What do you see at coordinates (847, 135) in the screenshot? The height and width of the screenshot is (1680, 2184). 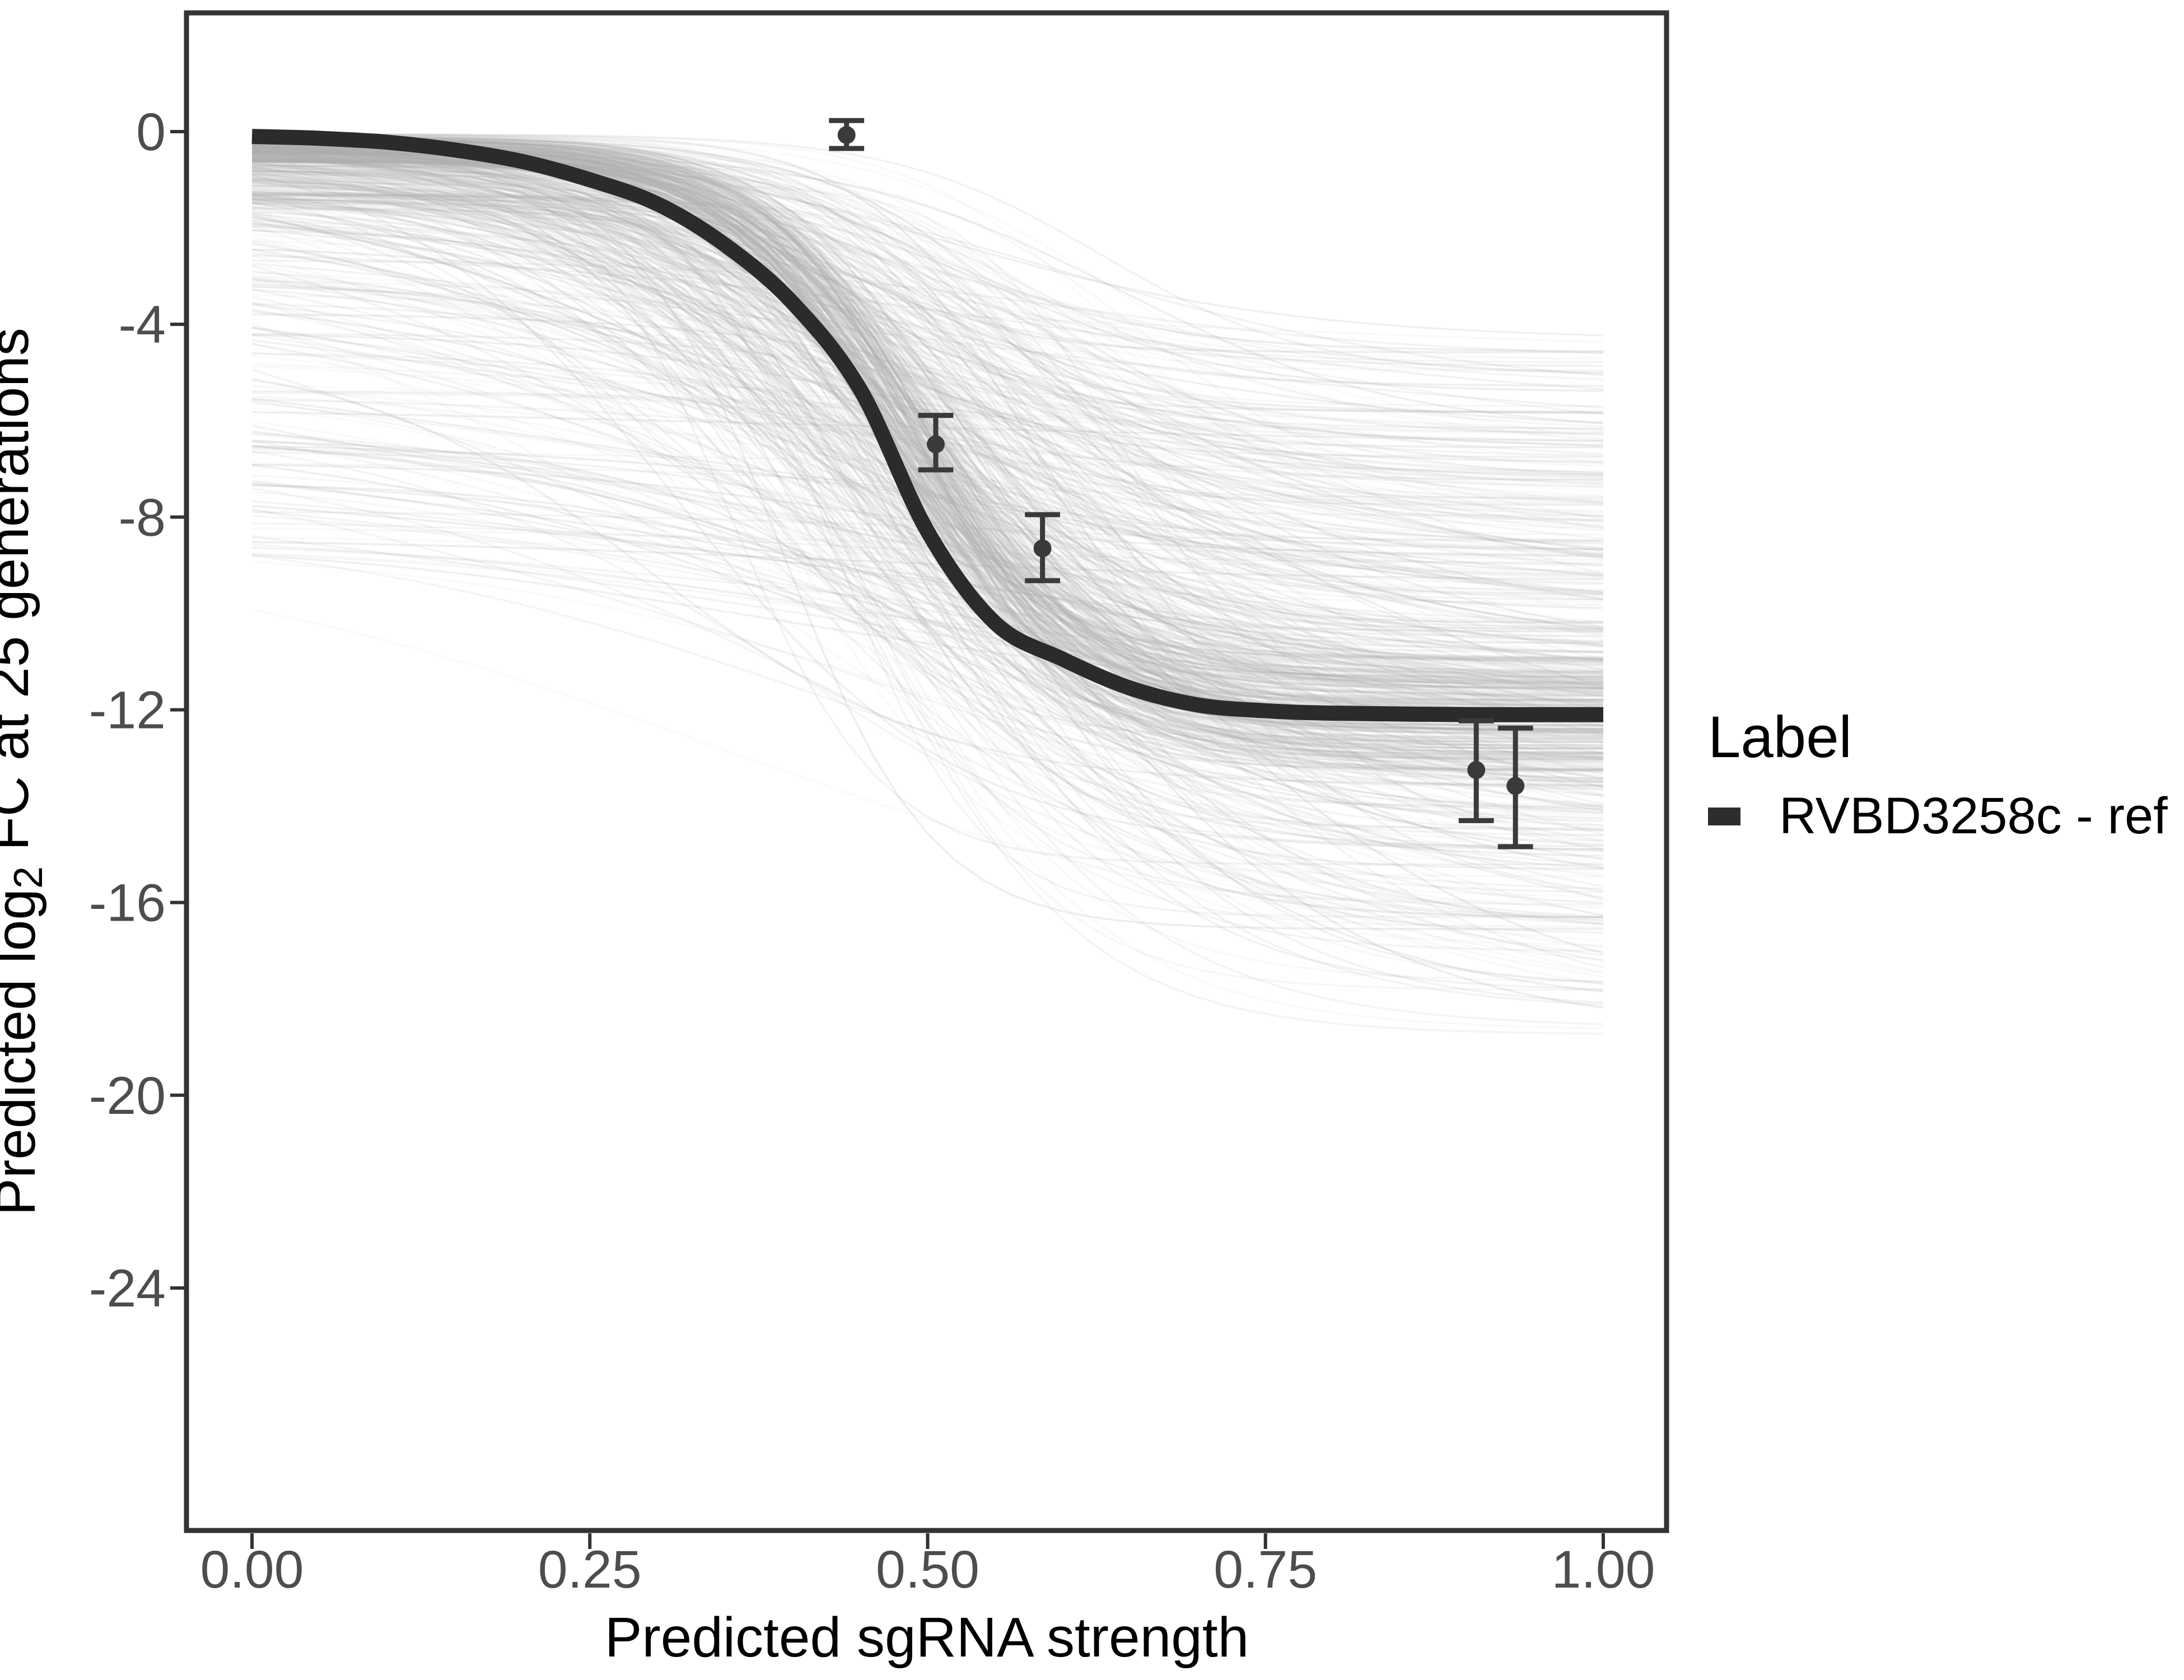 I see `data-point-dot` at bounding box center [847, 135].